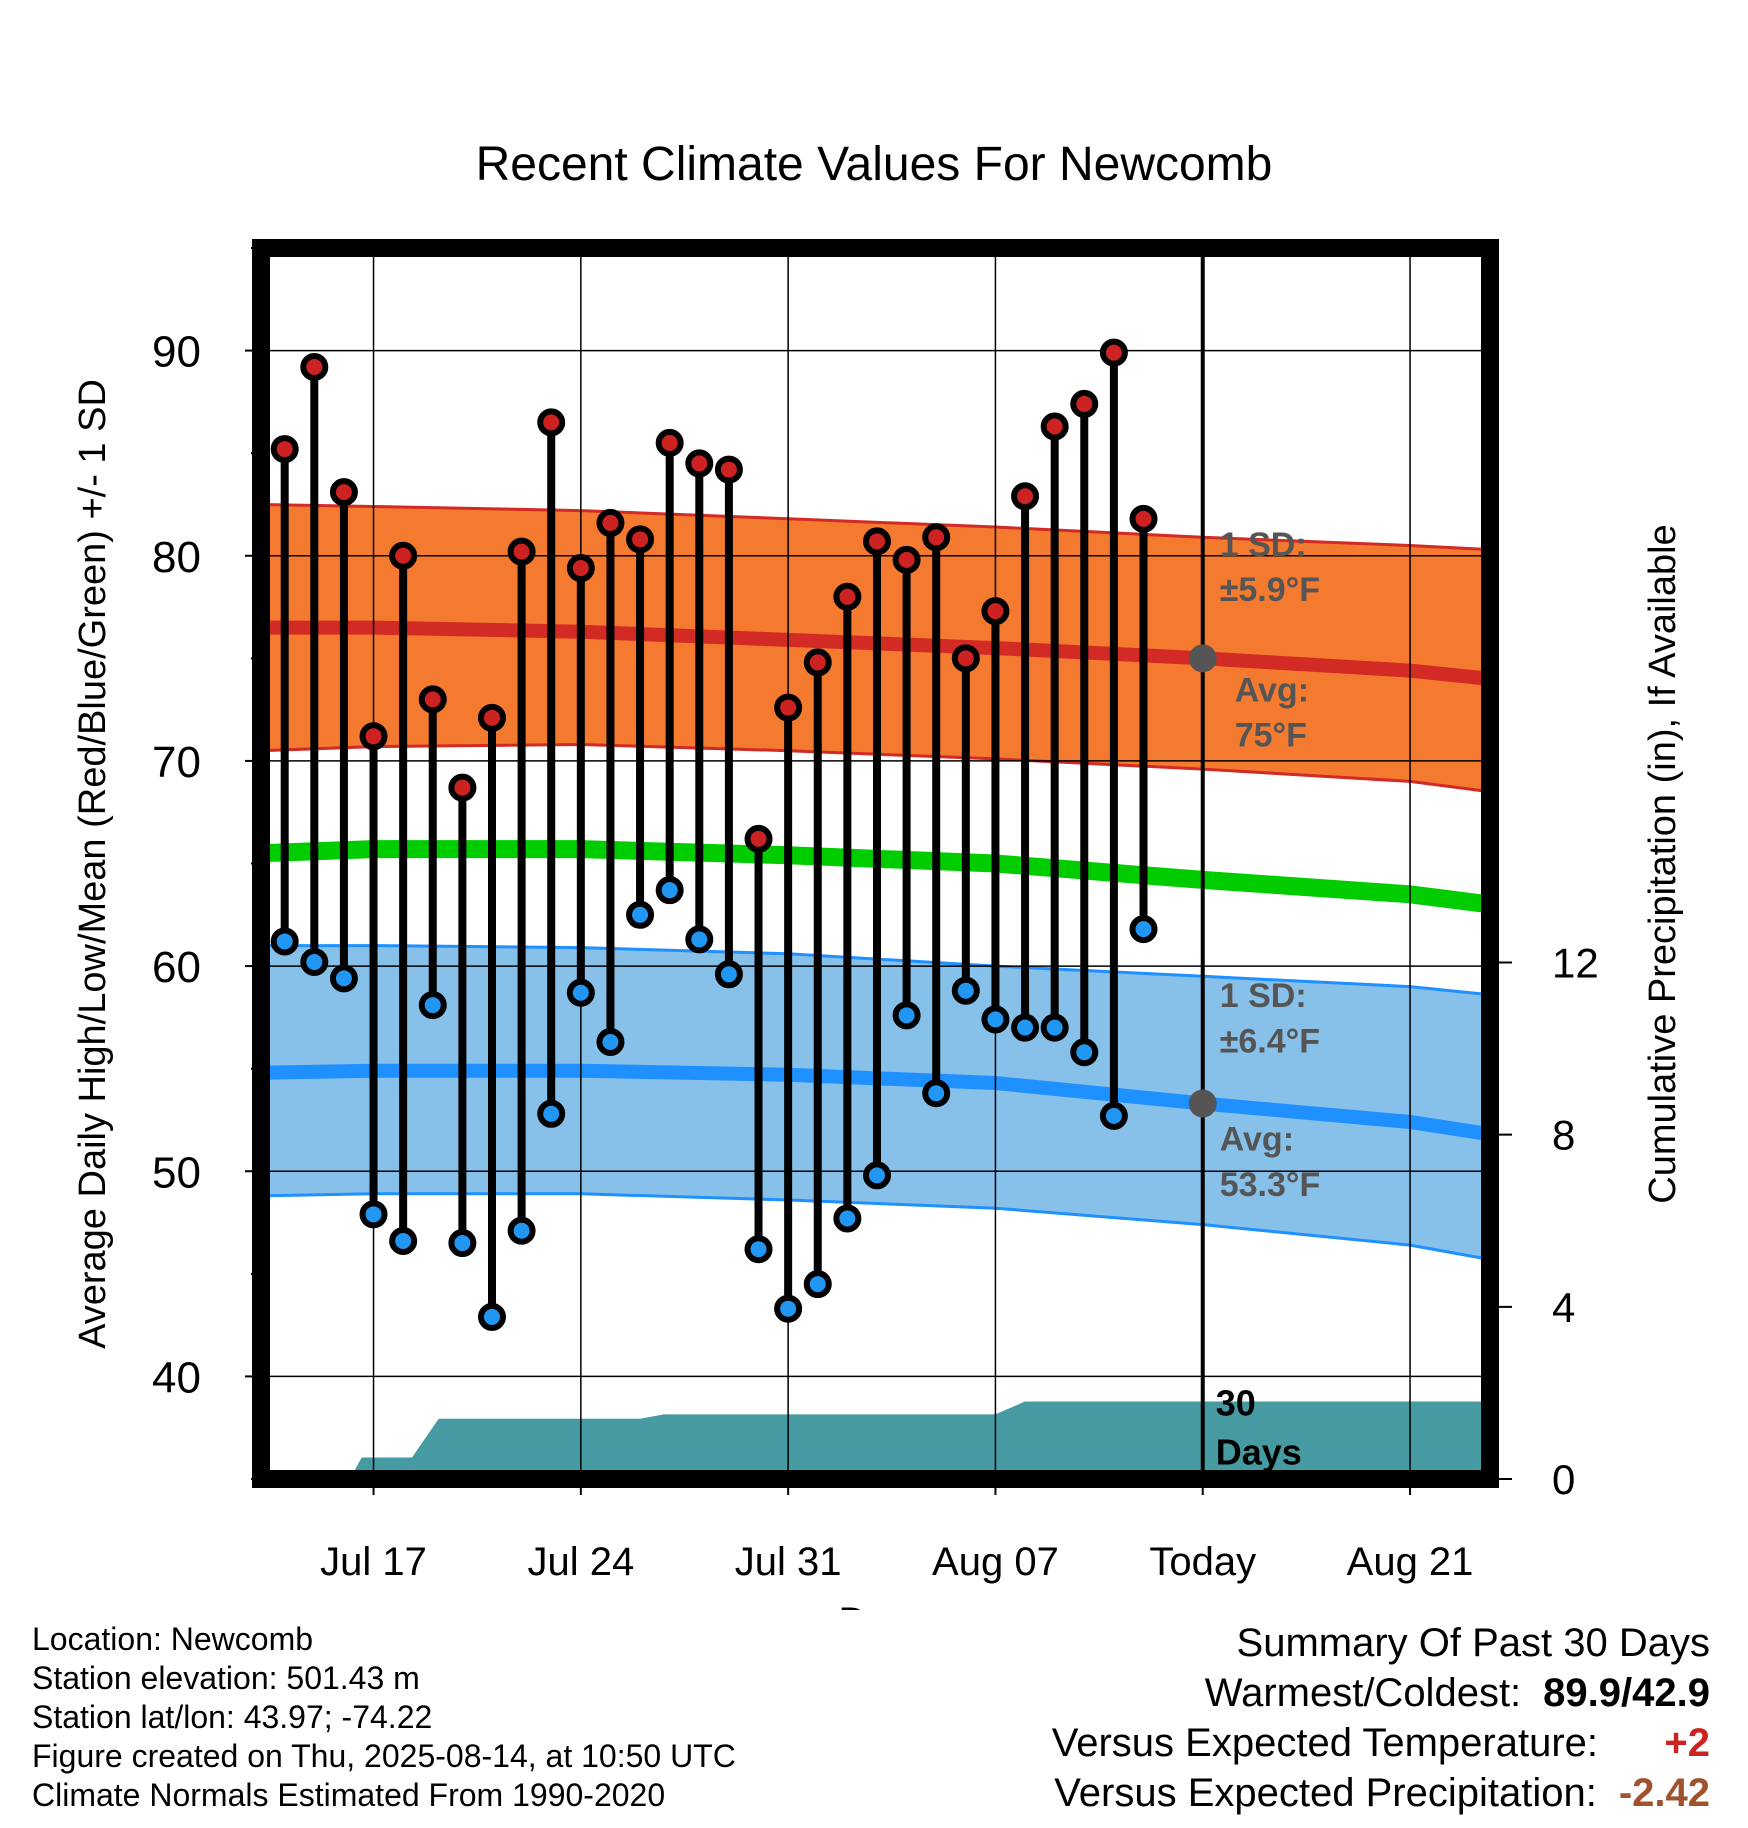 The height and width of the screenshot is (1828, 1748). I want to click on low-sd-value: ±6.4°F, so click(1270, 1041).